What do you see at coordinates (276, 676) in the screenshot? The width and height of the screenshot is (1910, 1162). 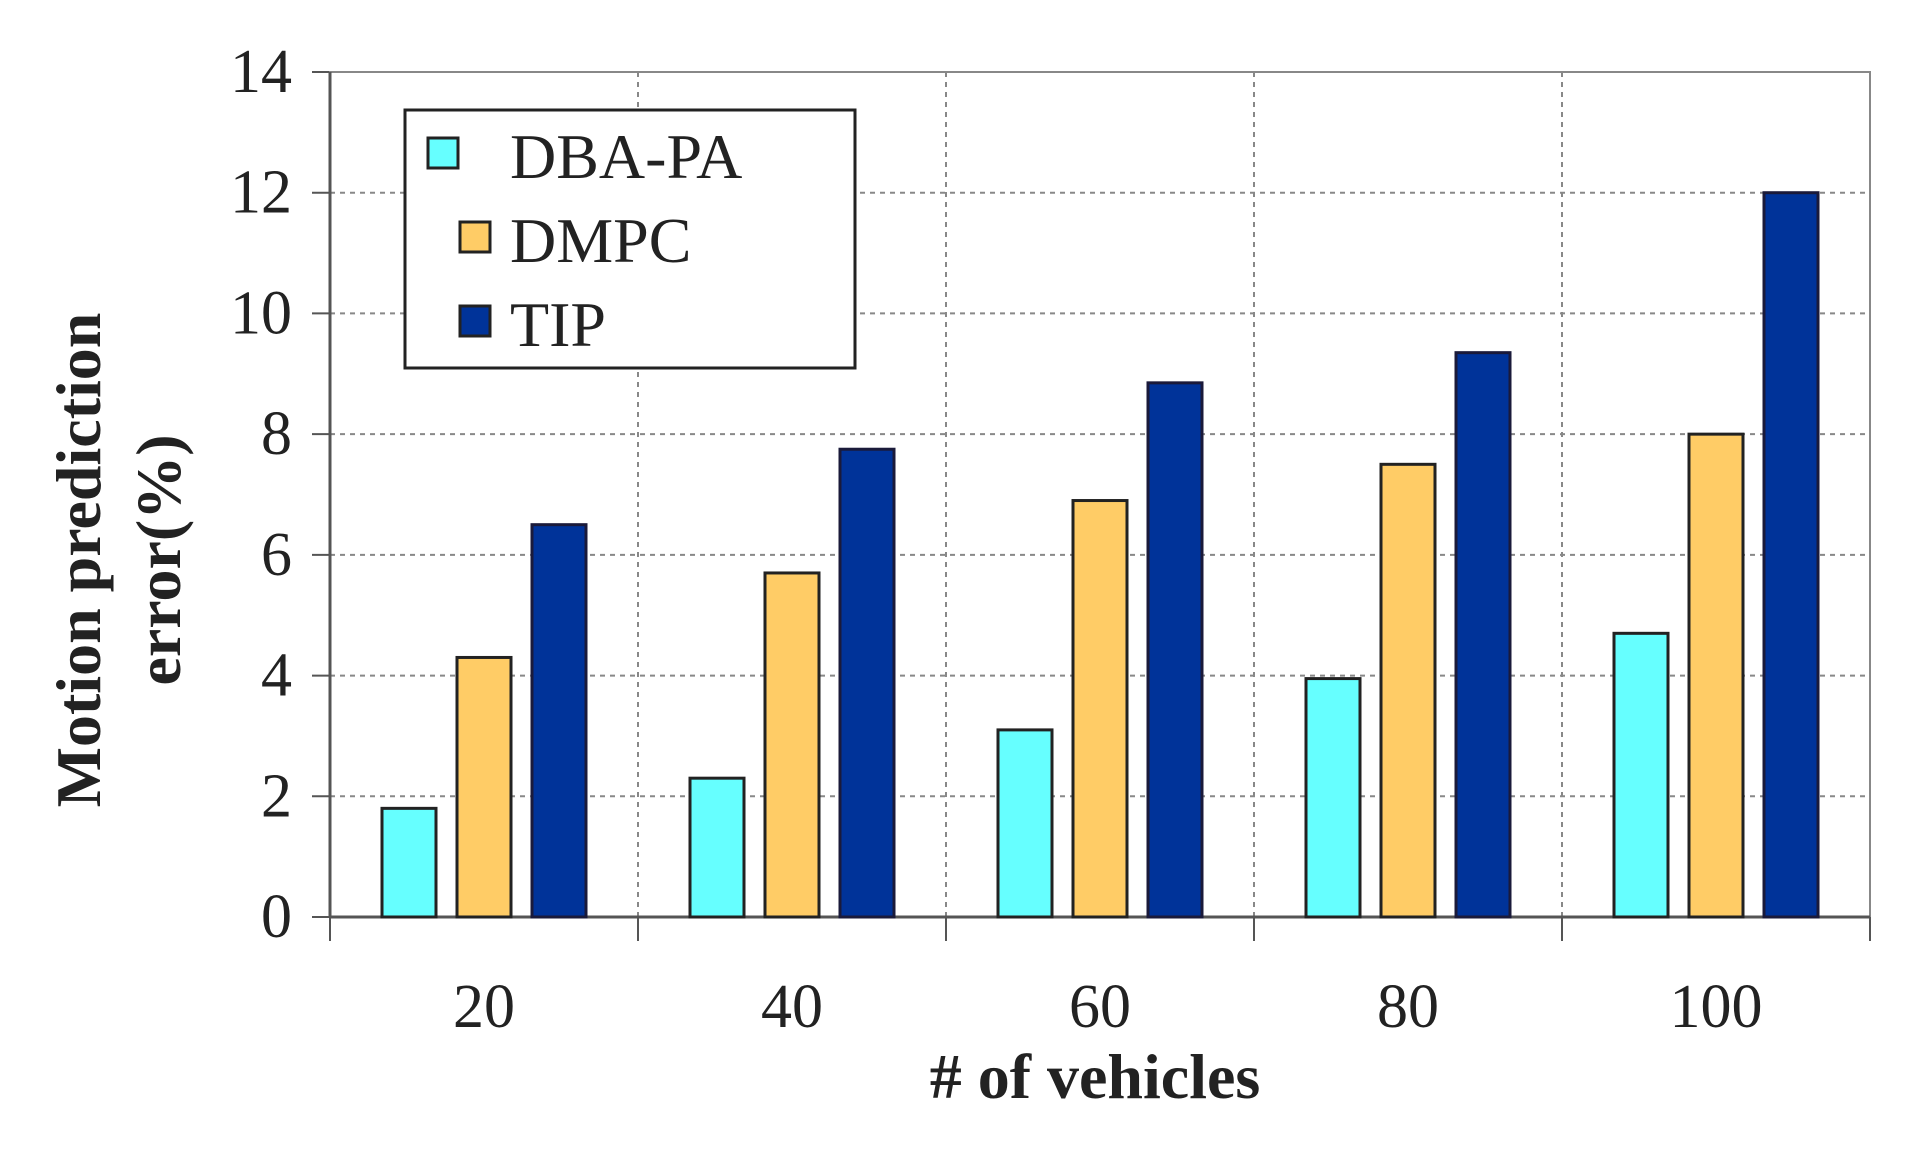 I see `y-tick-label: 4` at bounding box center [276, 676].